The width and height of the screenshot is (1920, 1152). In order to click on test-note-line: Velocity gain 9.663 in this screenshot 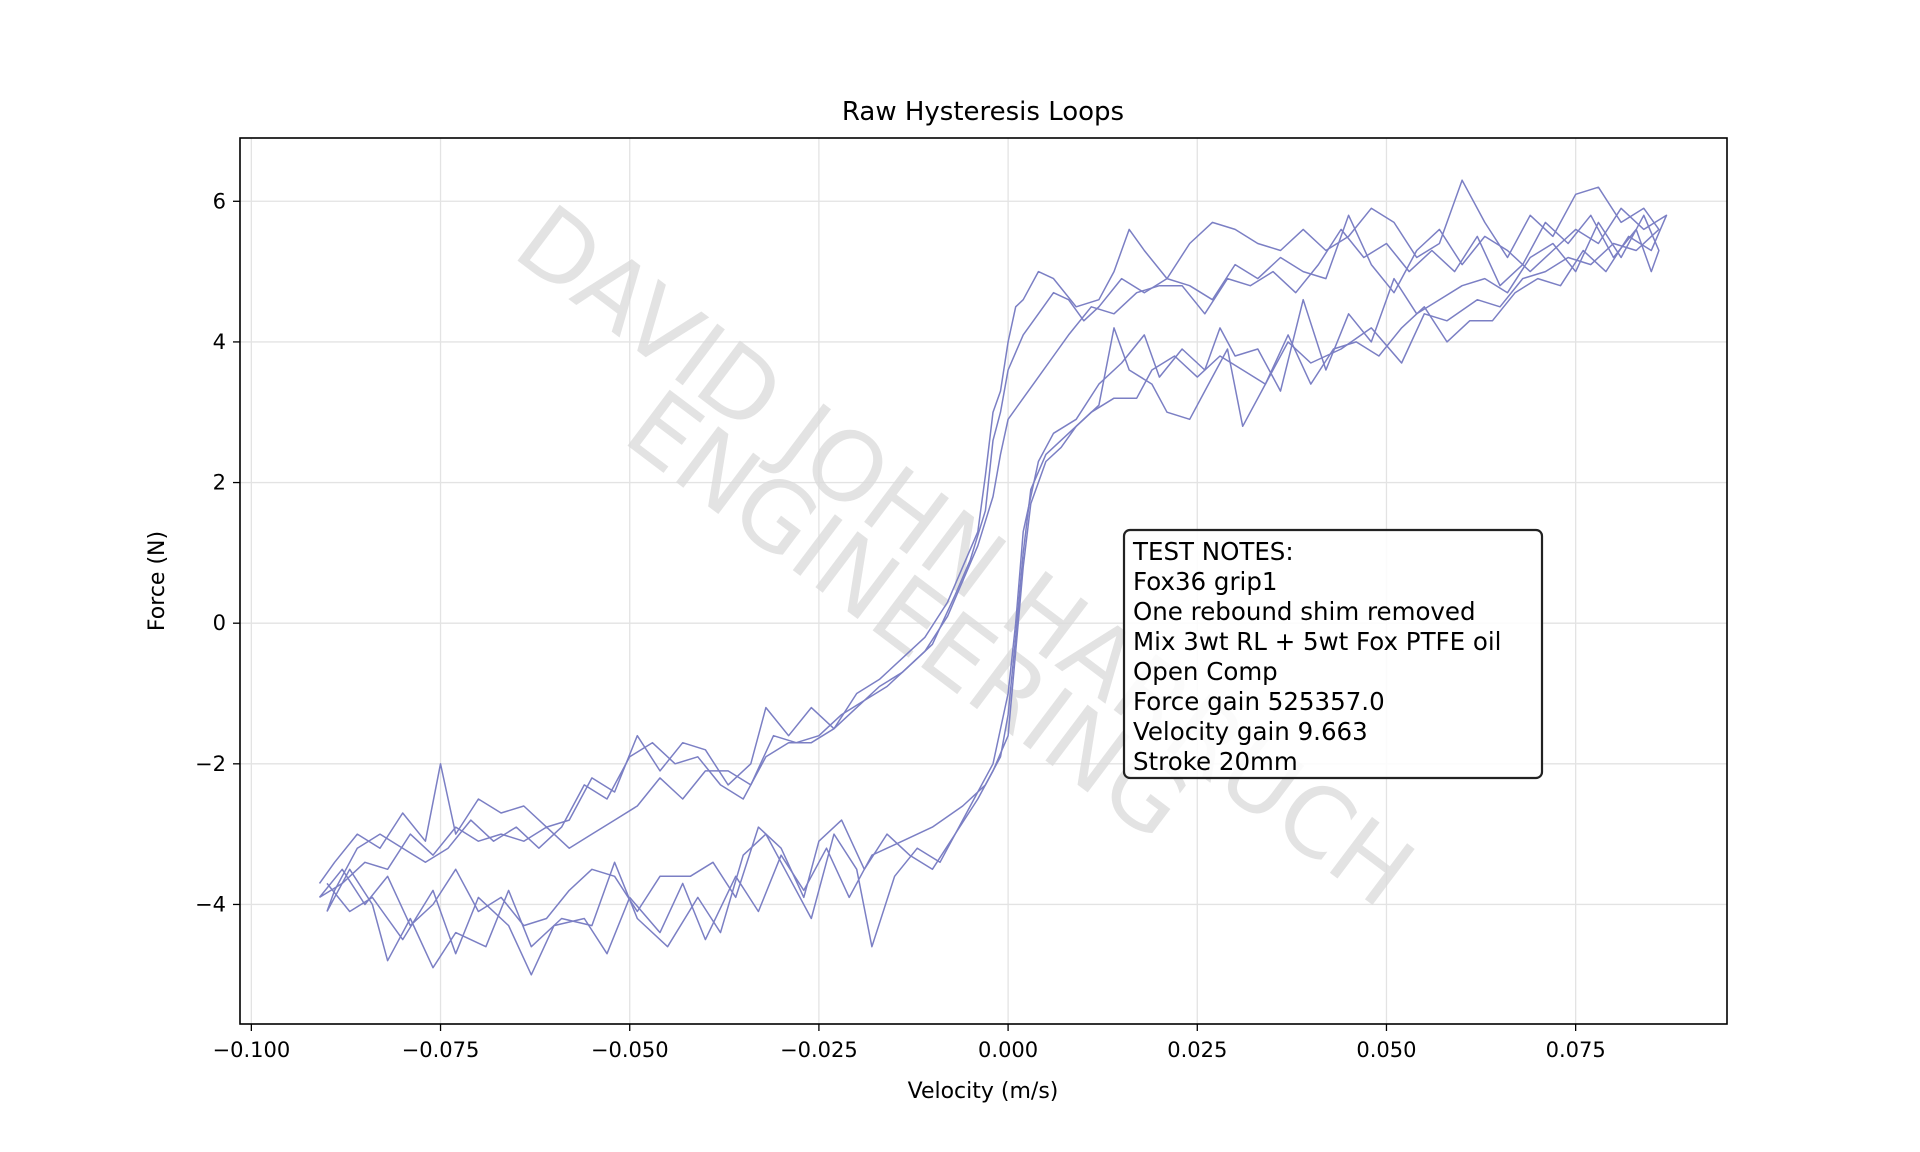, I will do `click(1250, 731)`.